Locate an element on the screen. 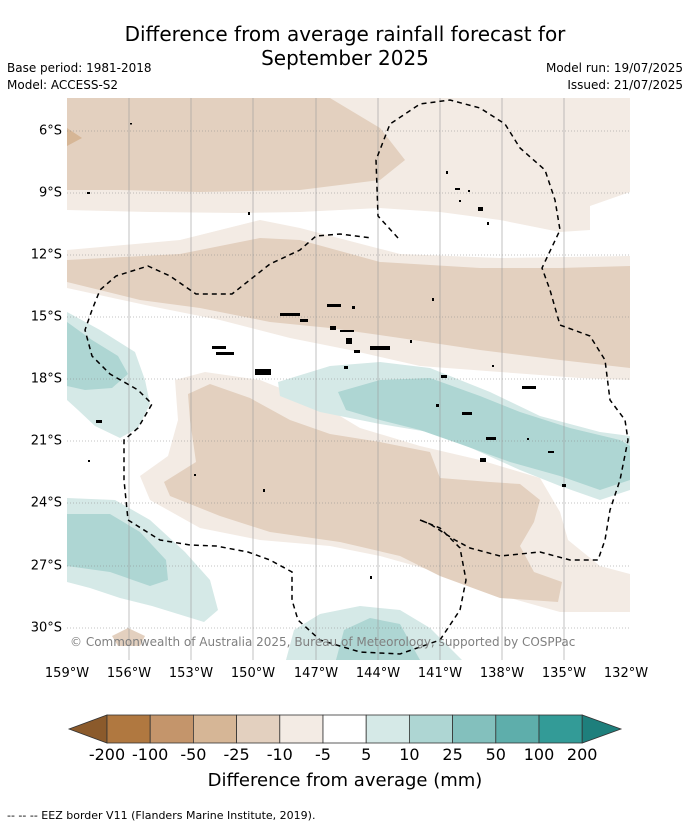 The height and width of the screenshot is (827, 690). longitude-label: 156°W is located at coordinates (129, 673).